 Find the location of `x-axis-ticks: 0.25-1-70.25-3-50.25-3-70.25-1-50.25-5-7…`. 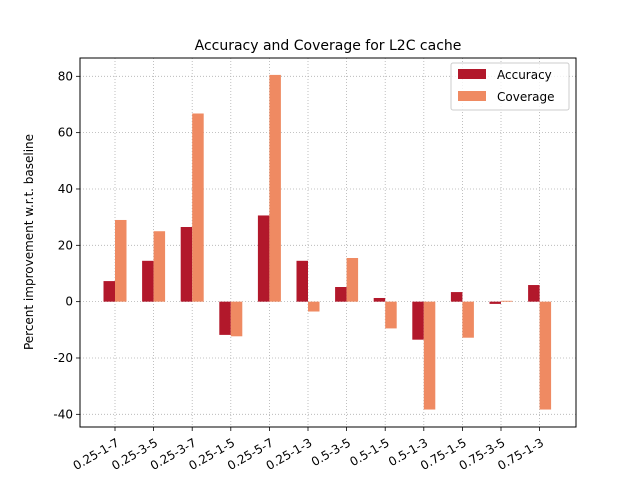

x-axis-ticks: 0.25-1-70.25-3-50.25-3-70.25-1-50.25-5-7… is located at coordinates (308, 450).